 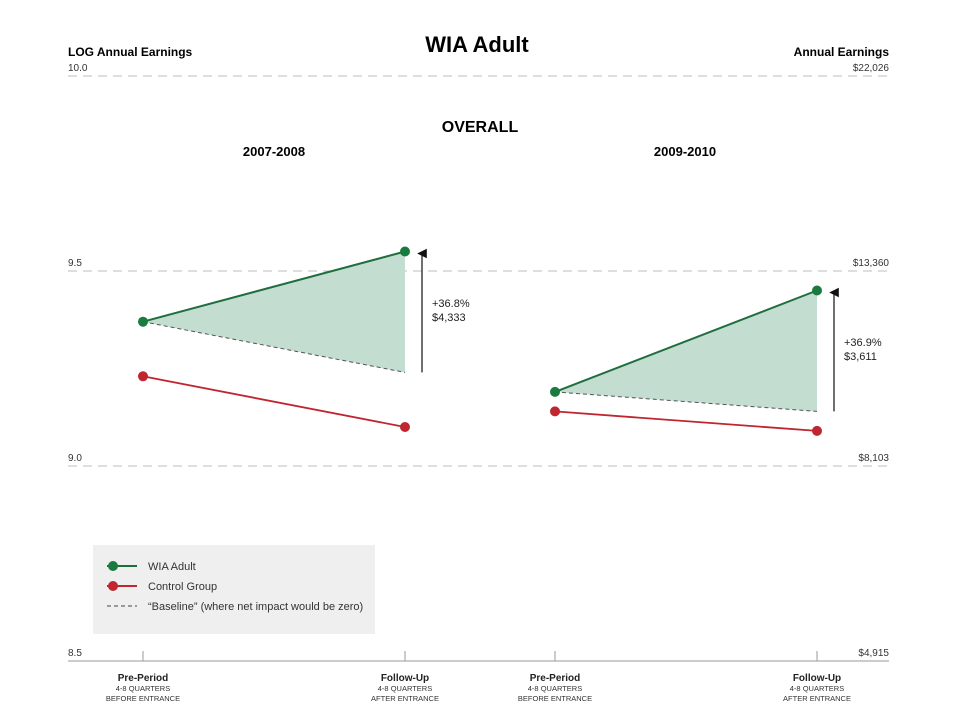 What do you see at coordinates (451, 304) in the screenshot?
I see `impact-percent-label: +36.8%` at bounding box center [451, 304].